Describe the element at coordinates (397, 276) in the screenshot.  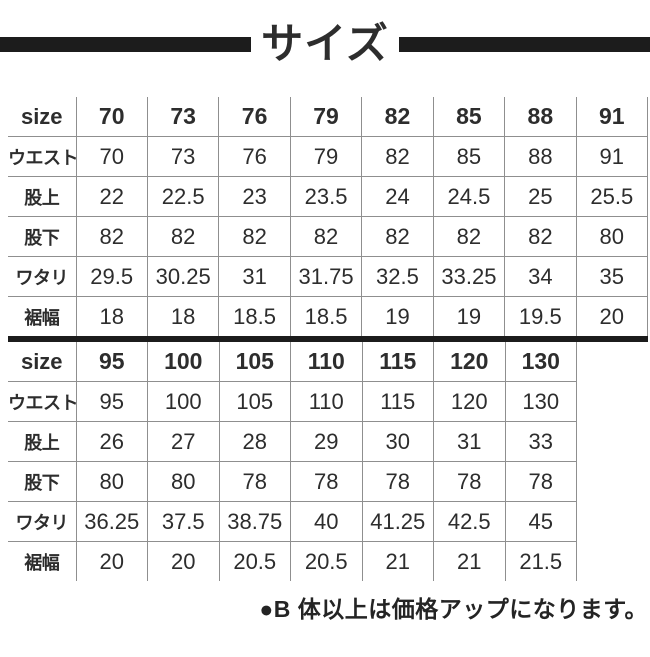
I see `value-cell: 32.5` at that location.